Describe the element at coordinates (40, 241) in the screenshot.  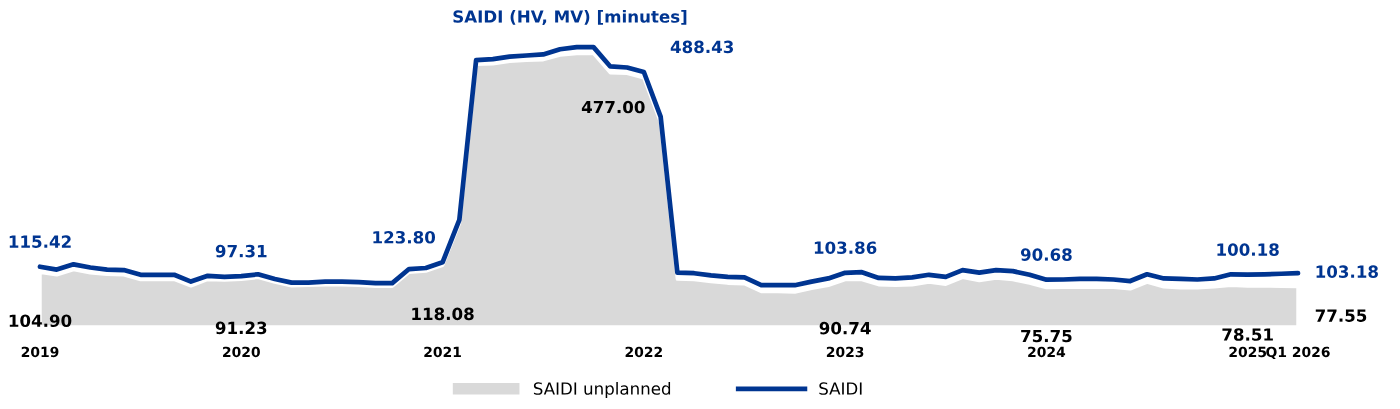
I see `data-label: 115.42` at that location.